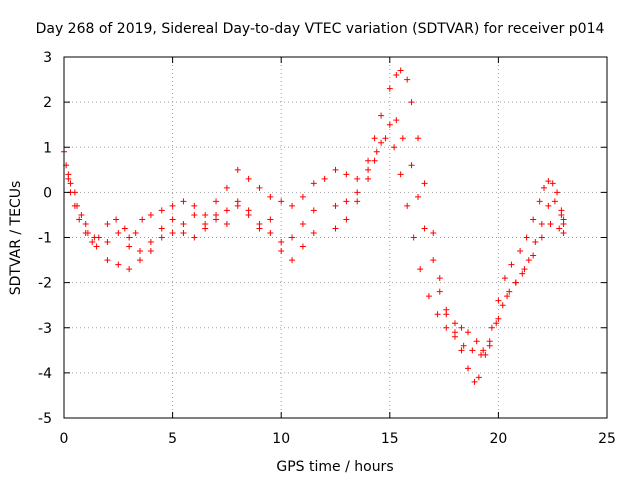 This screenshot has height=480, width=640. Describe the element at coordinates (334, 467) in the screenshot. I see `x-axis-label: GPS time / hours` at that location.